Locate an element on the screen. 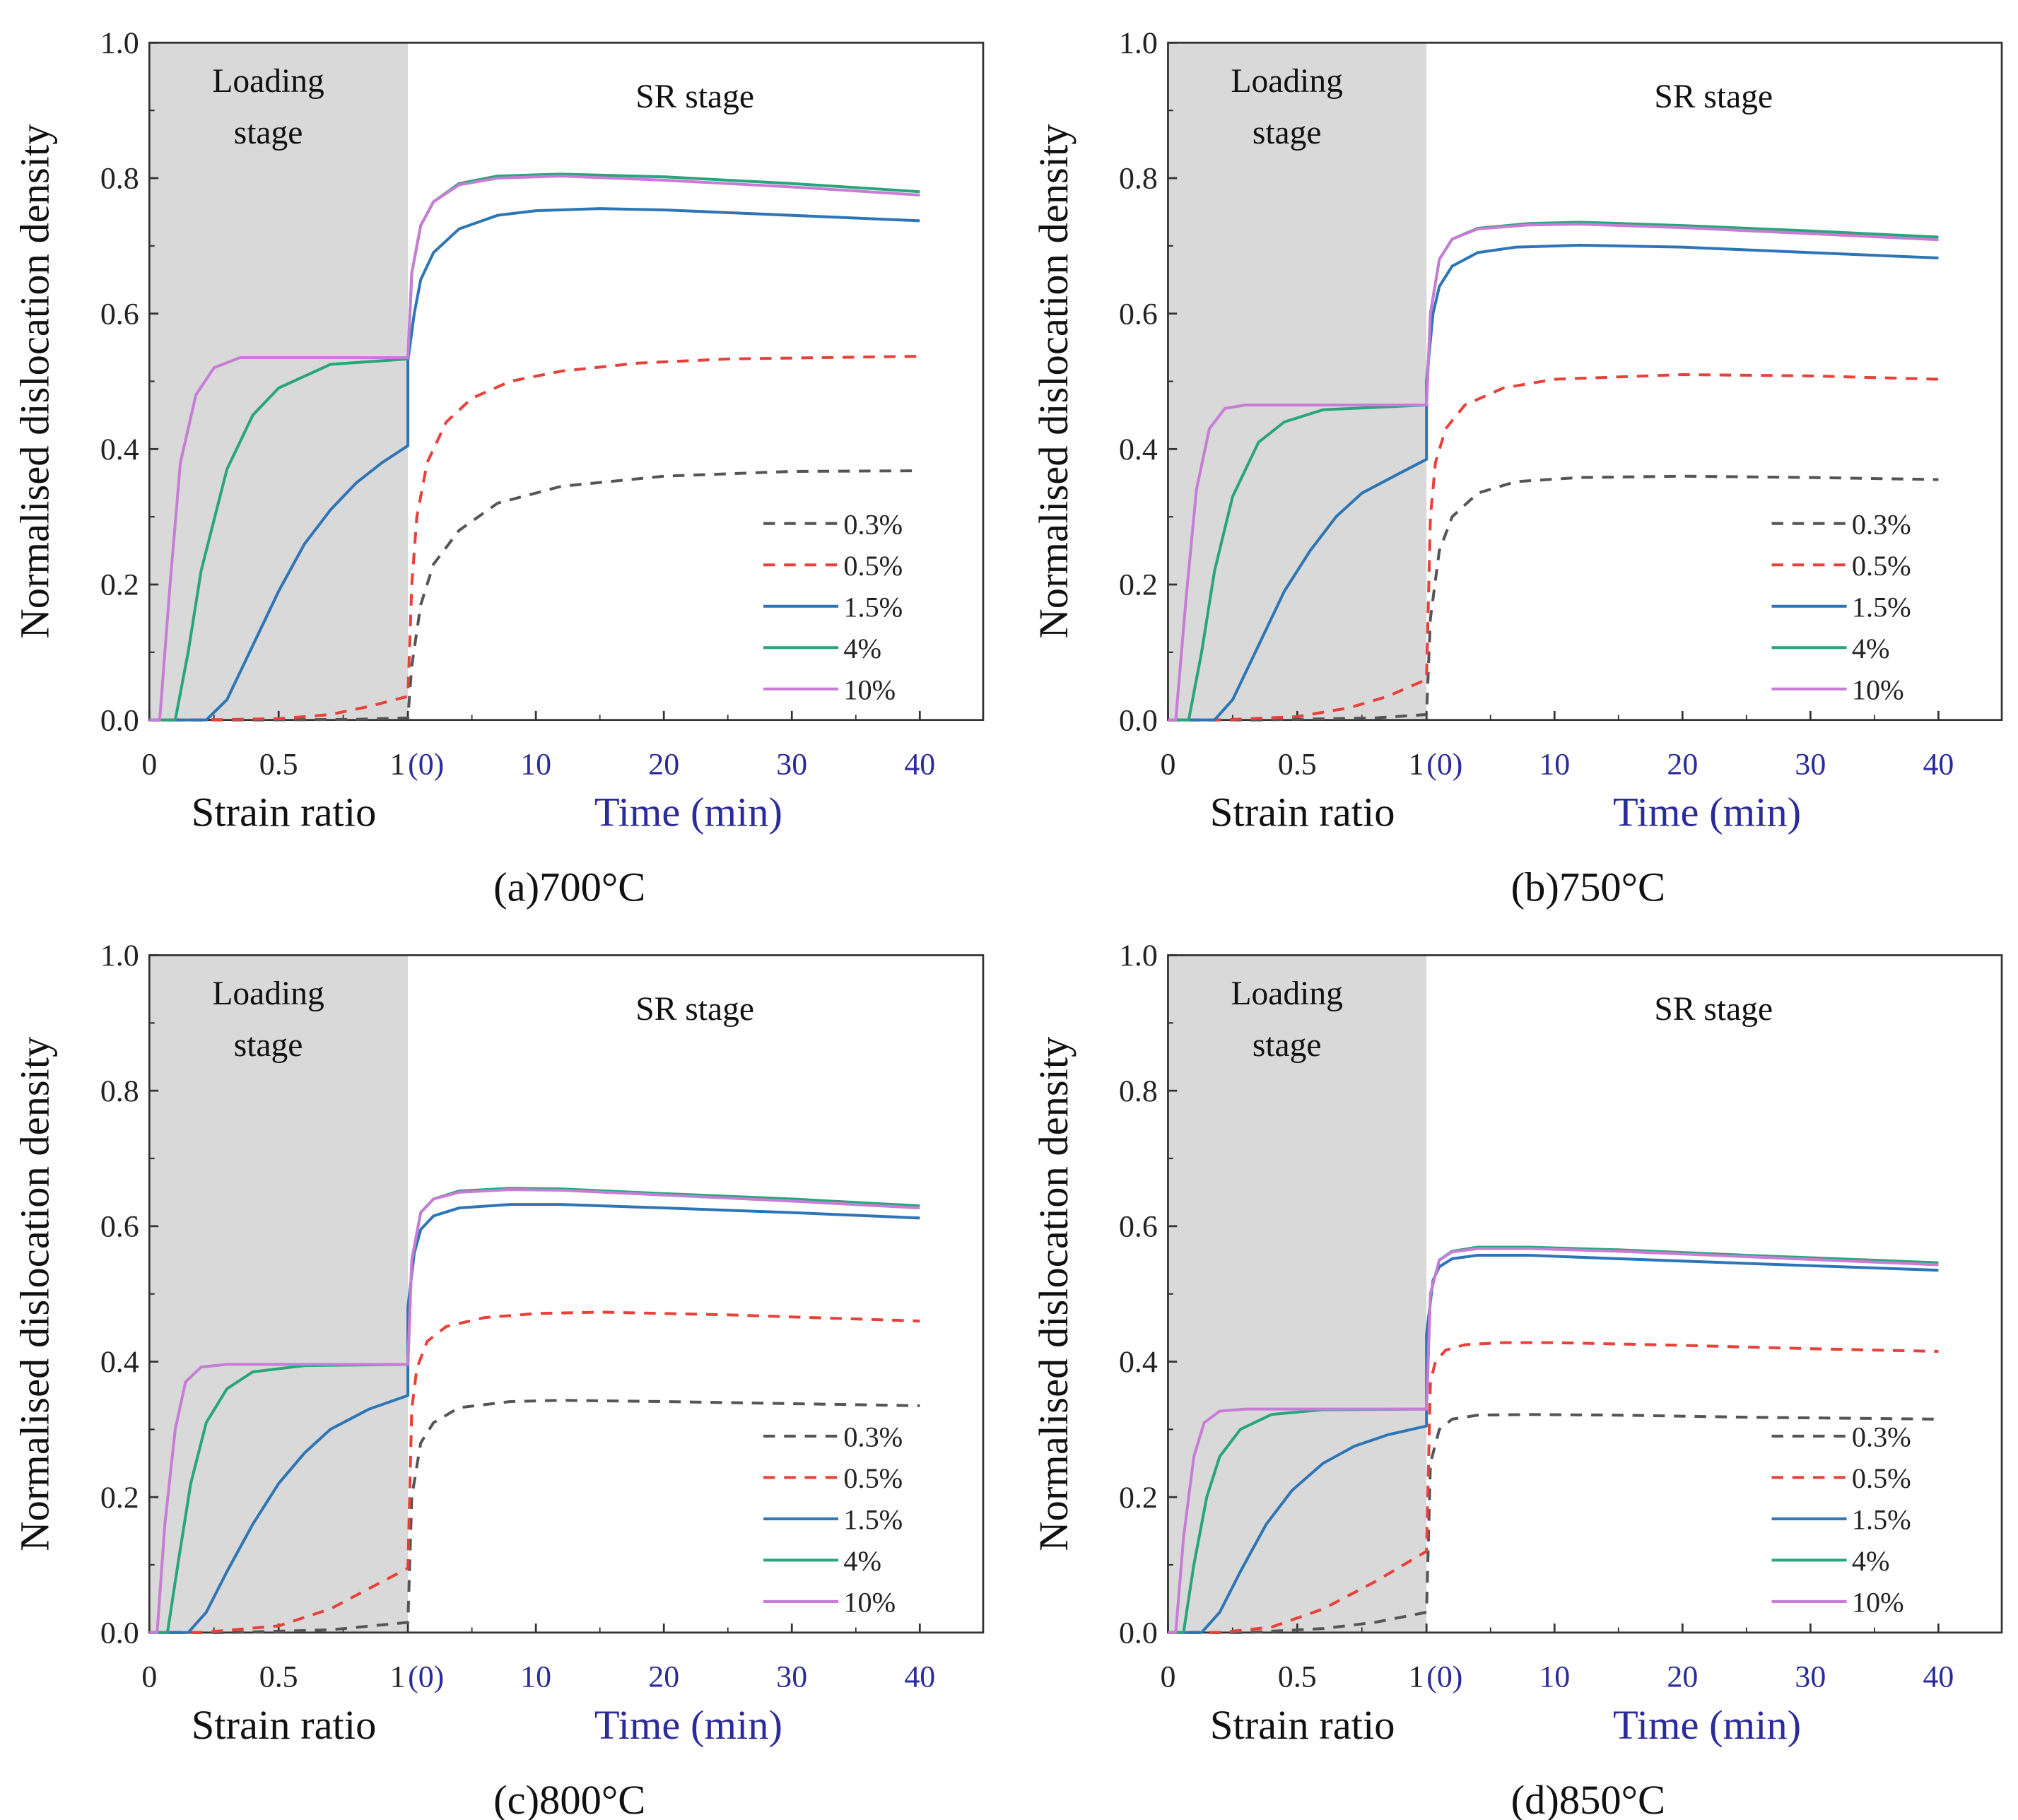 This screenshot has height=1820, width=2018. panel-caption: (b)750°C is located at coordinates (1588, 887).